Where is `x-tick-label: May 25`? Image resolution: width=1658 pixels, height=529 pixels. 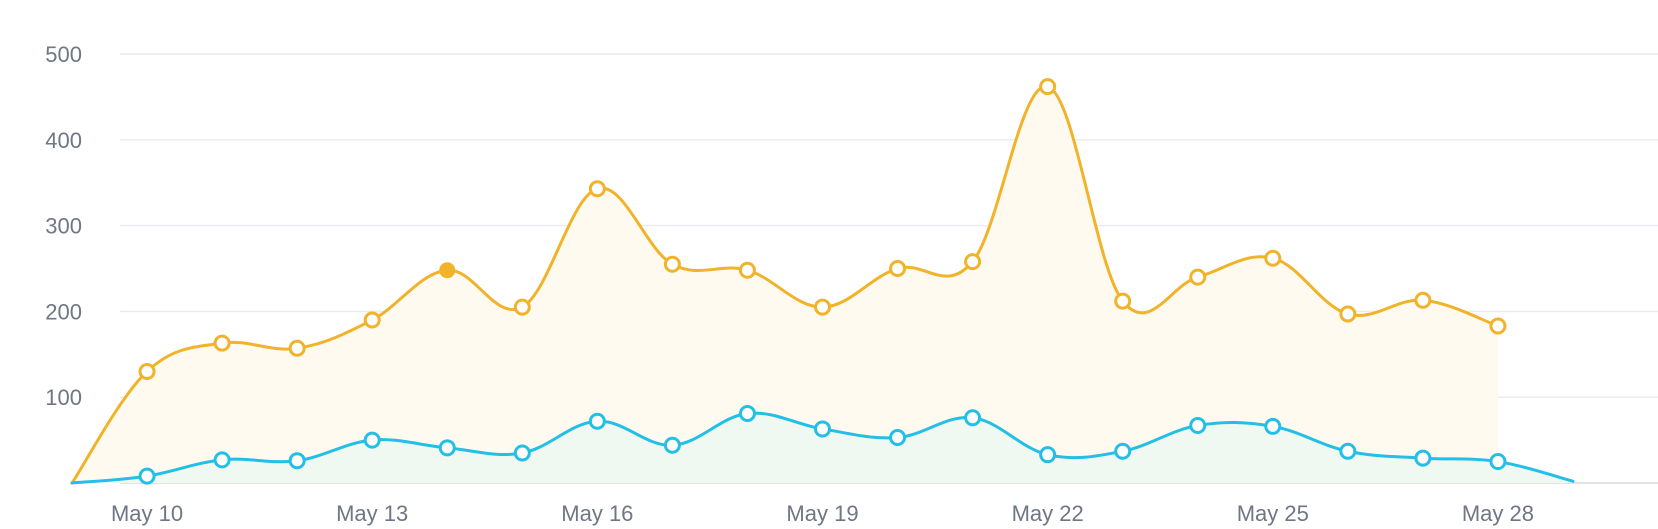 x-tick-label: May 25 is located at coordinates (1273, 513).